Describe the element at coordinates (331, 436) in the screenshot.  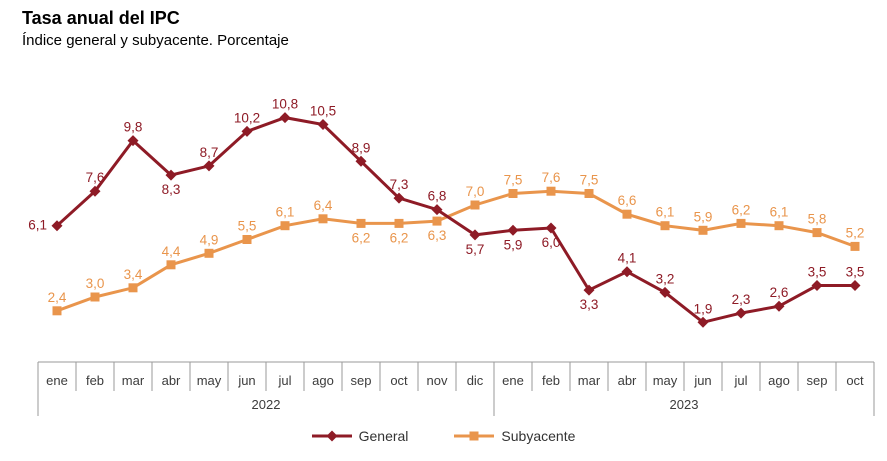
I see `general-line-swatch-icon` at that location.